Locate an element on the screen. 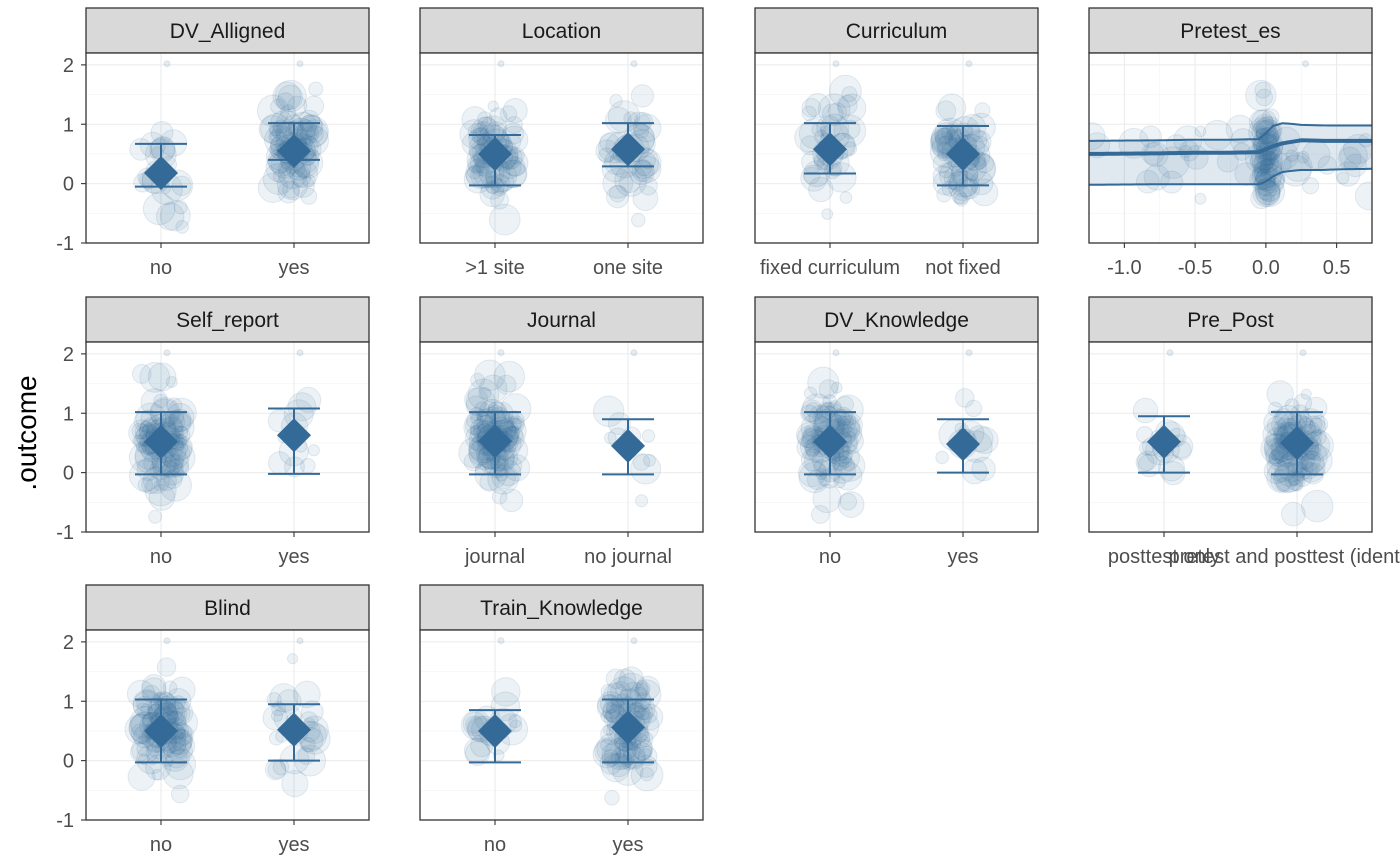  facet-title: Pre_Post is located at coordinates (1230, 320).